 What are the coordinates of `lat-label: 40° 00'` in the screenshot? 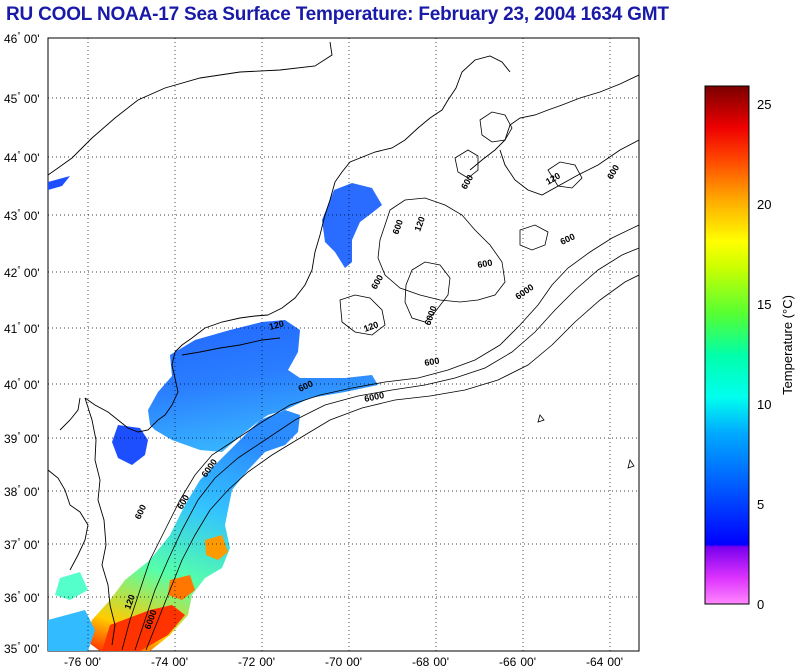 It's located at (22, 384).